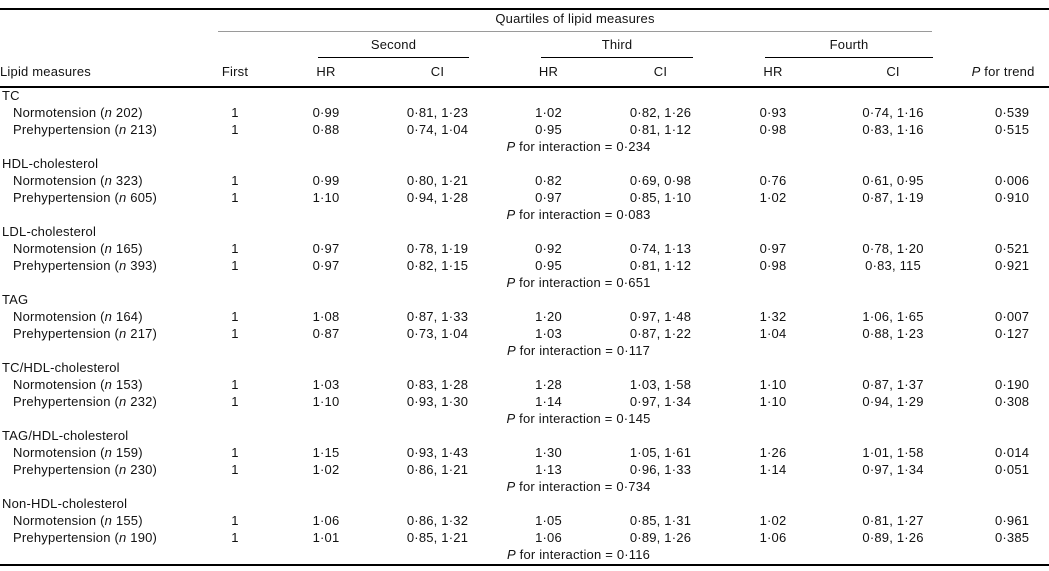  Describe the element at coordinates (773, 520) in the screenshot. I see `cell-hr-fourth: 1·02` at that location.